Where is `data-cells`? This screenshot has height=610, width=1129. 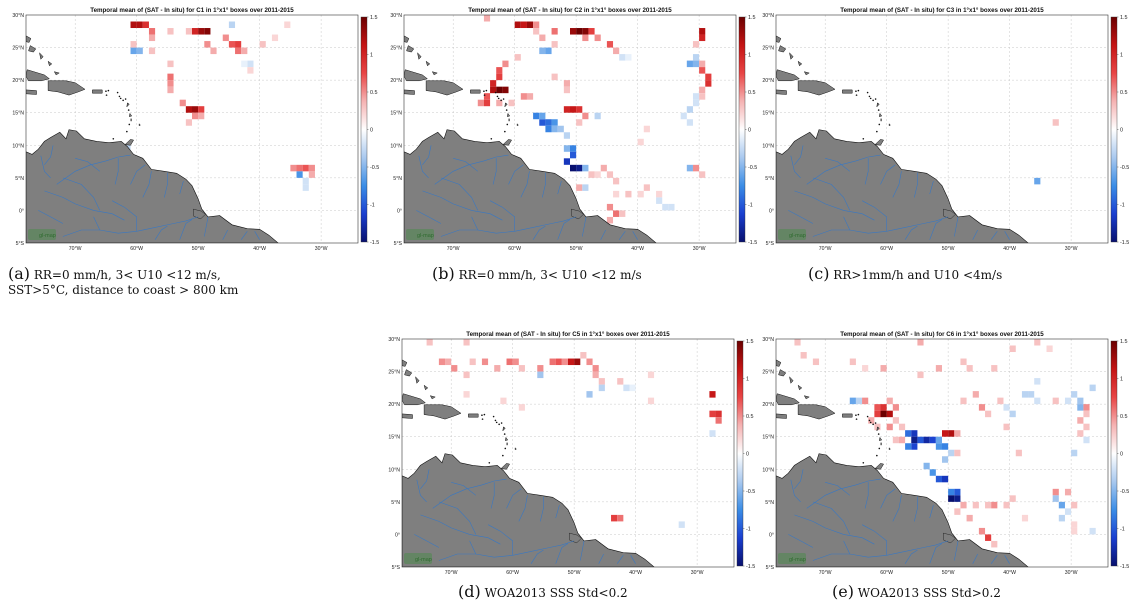 data-cells is located at coordinates (1046, 152).